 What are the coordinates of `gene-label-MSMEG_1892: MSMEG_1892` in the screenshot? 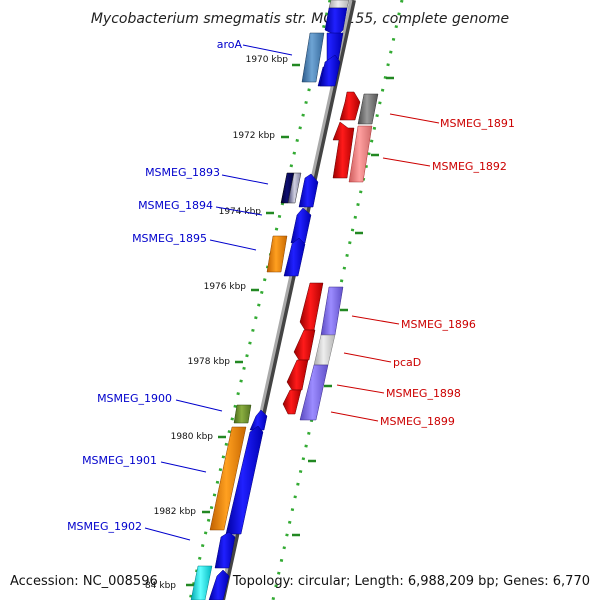 It's located at (469, 166).